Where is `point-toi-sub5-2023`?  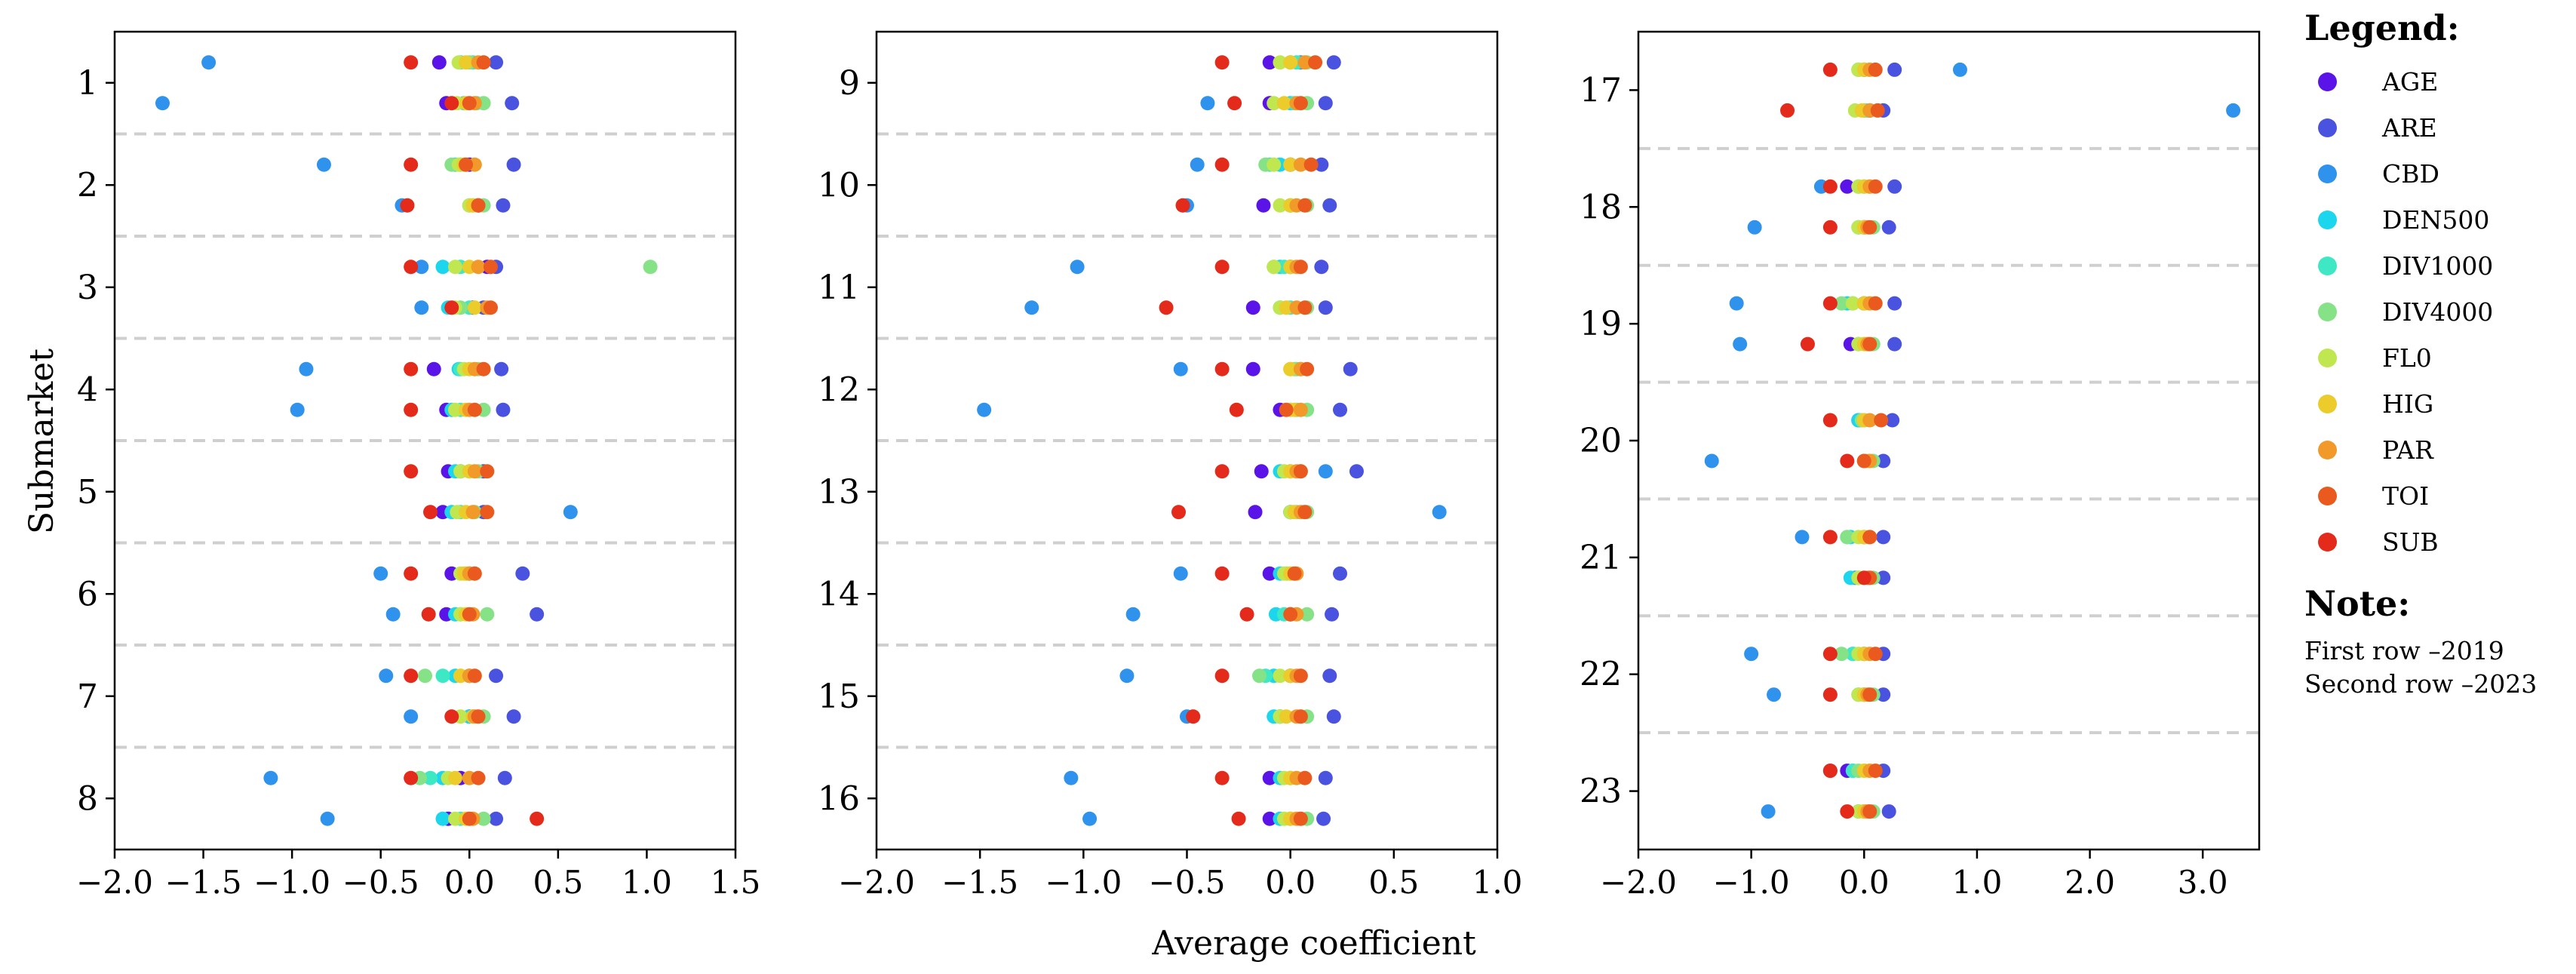
point-toi-sub5-2023 is located at coordinates (487, 512).